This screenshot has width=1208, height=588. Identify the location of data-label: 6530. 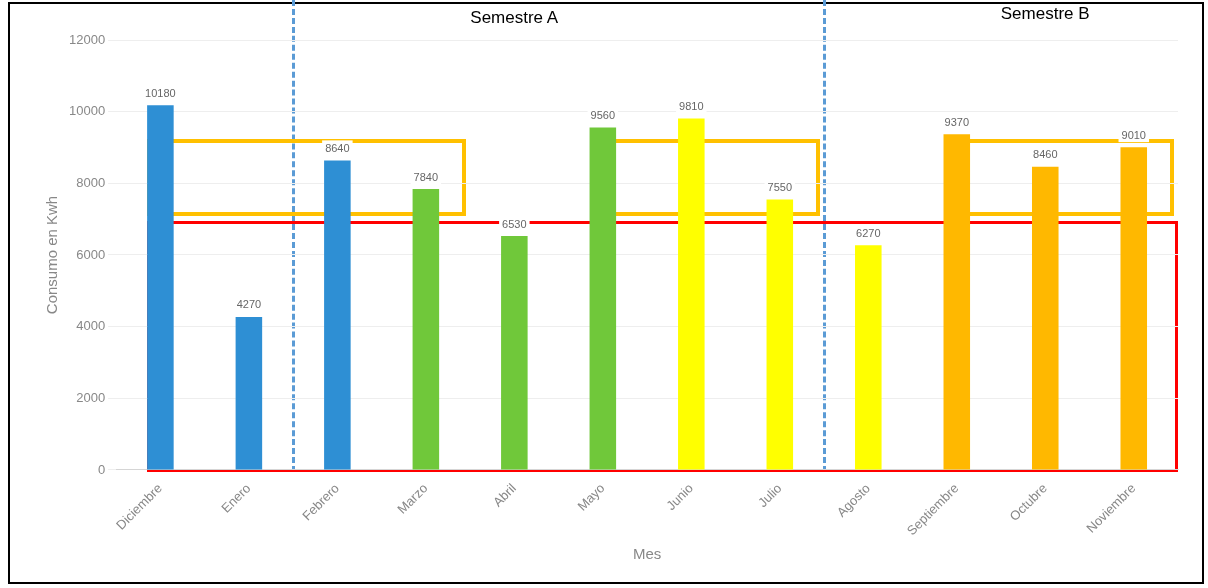
(514, 223).